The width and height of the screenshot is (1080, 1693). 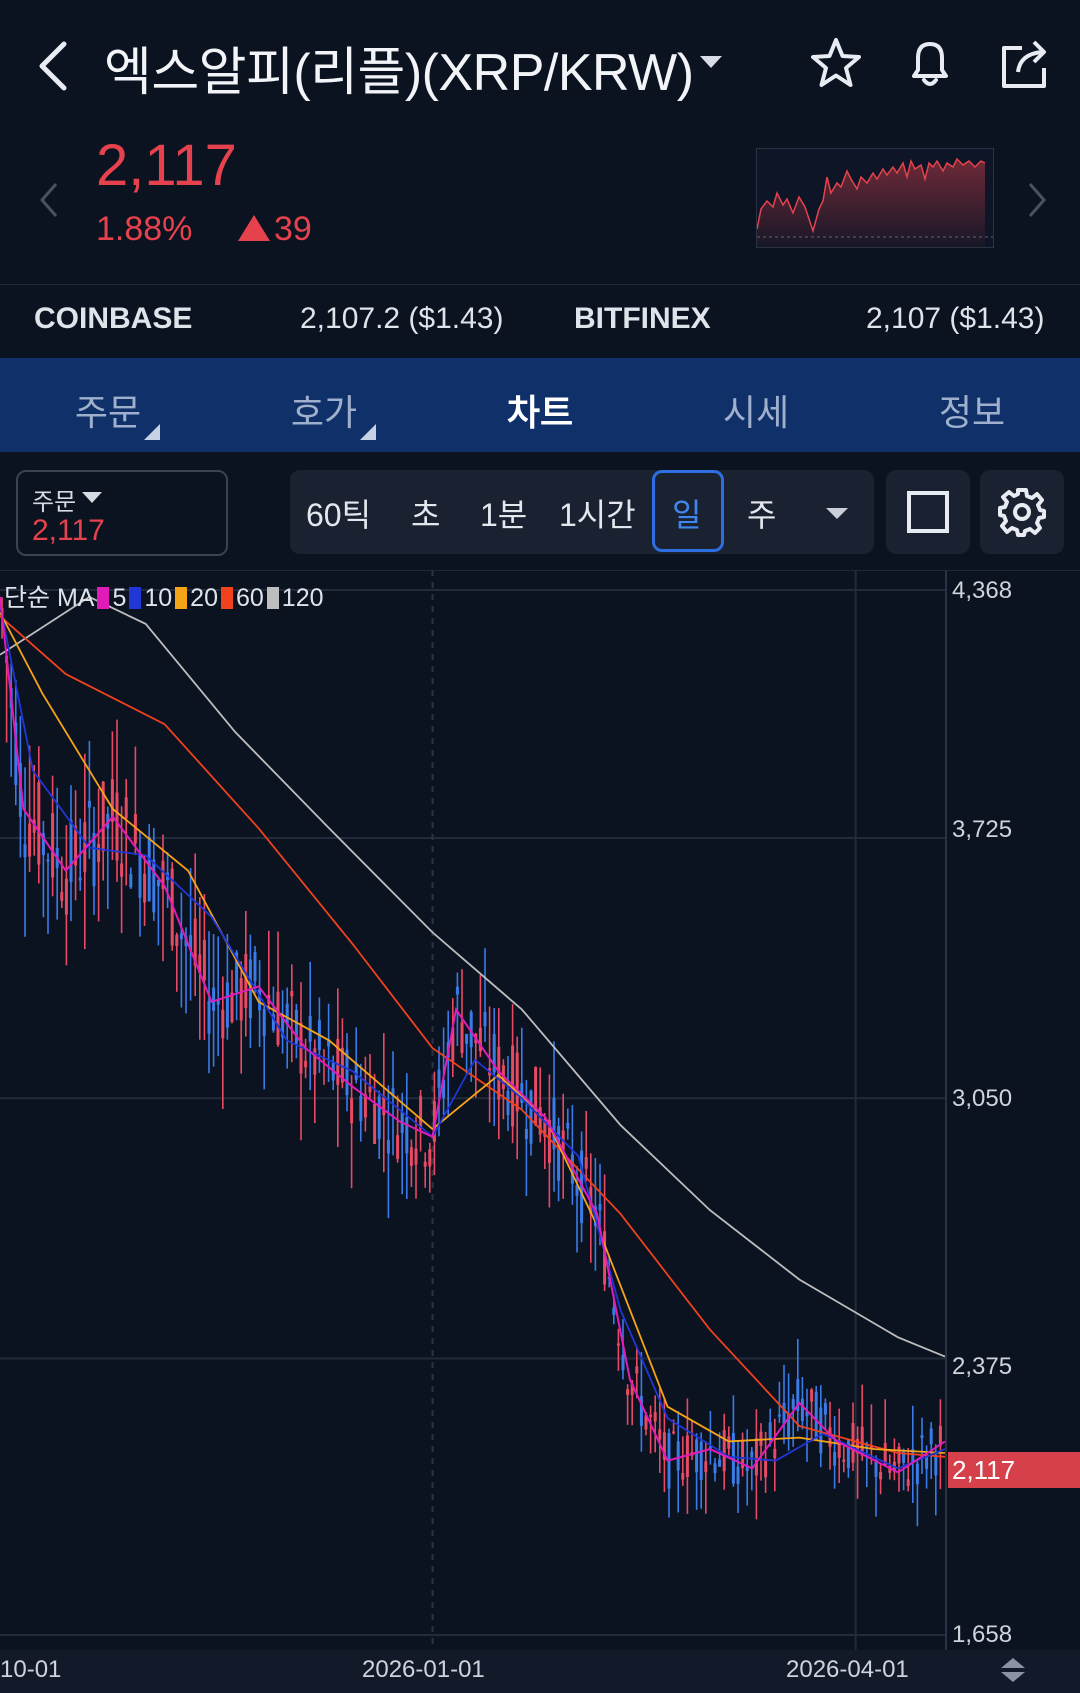 What do you see at coordinates (762, 515) in the screenshot?
I see `timeframe-week: 주` at bounding box center [762, 515].